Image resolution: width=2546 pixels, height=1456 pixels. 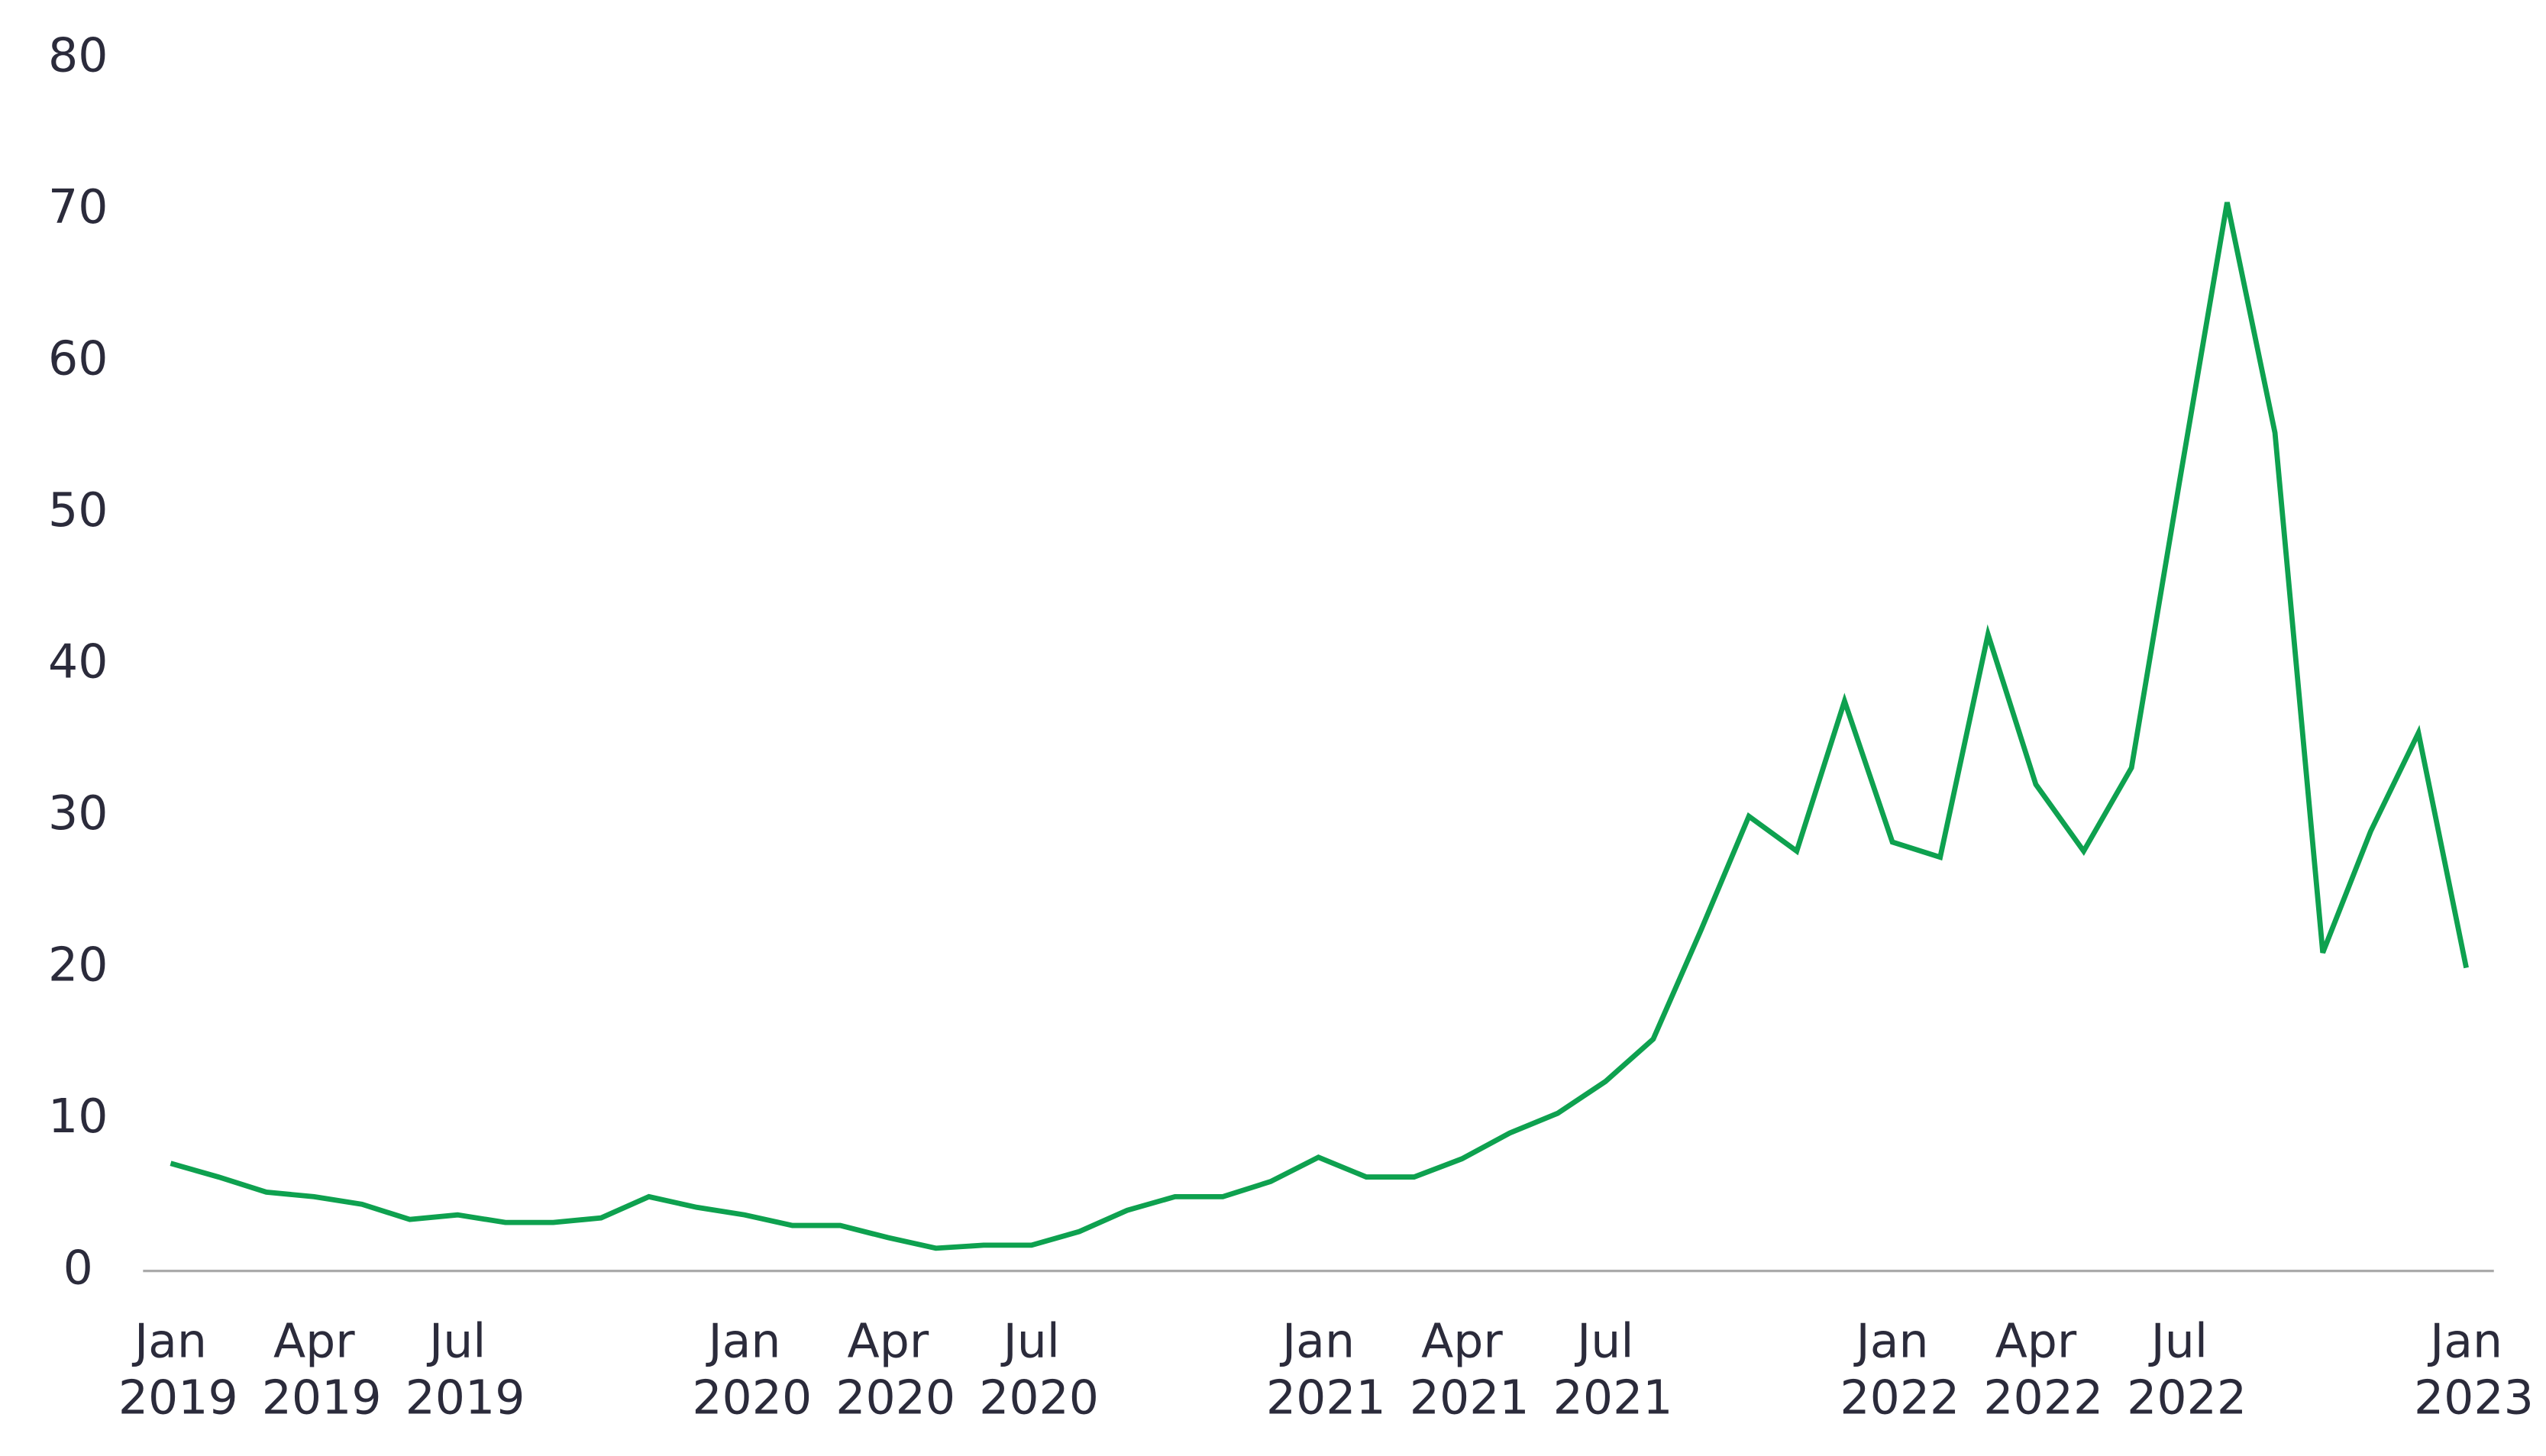 I want to click on x-tick-label: Apr 2022, so click(x=2036, y=1369).